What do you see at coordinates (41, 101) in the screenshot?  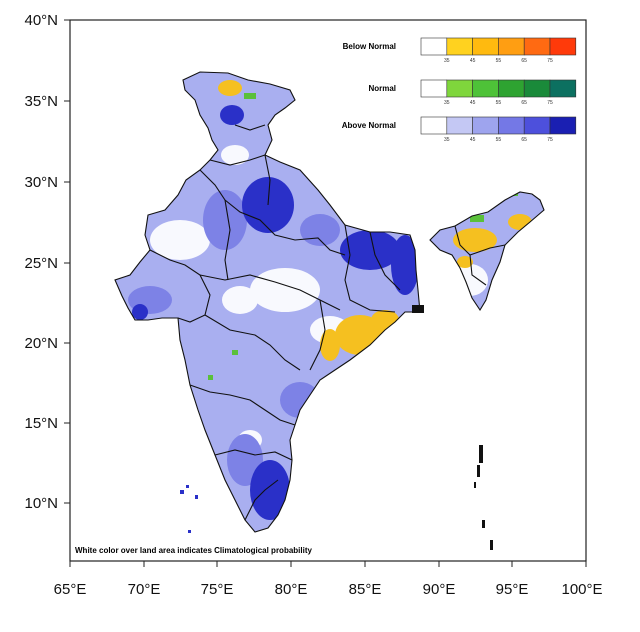 I see `lat-tick-label: 35°N` at bounding box center [41, 101].